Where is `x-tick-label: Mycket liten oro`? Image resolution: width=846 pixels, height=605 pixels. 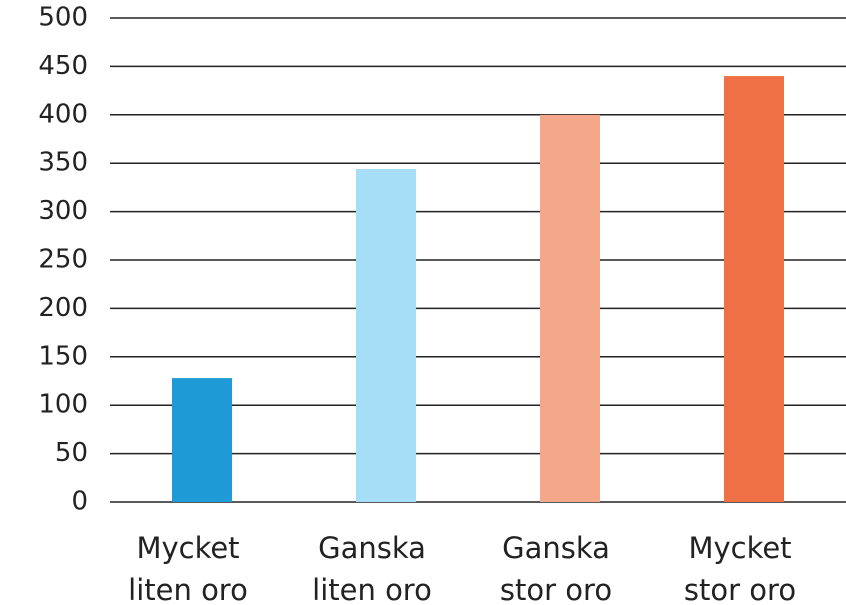 x-tick-label: Mycket liten oro is located at coordinates (188, 568).